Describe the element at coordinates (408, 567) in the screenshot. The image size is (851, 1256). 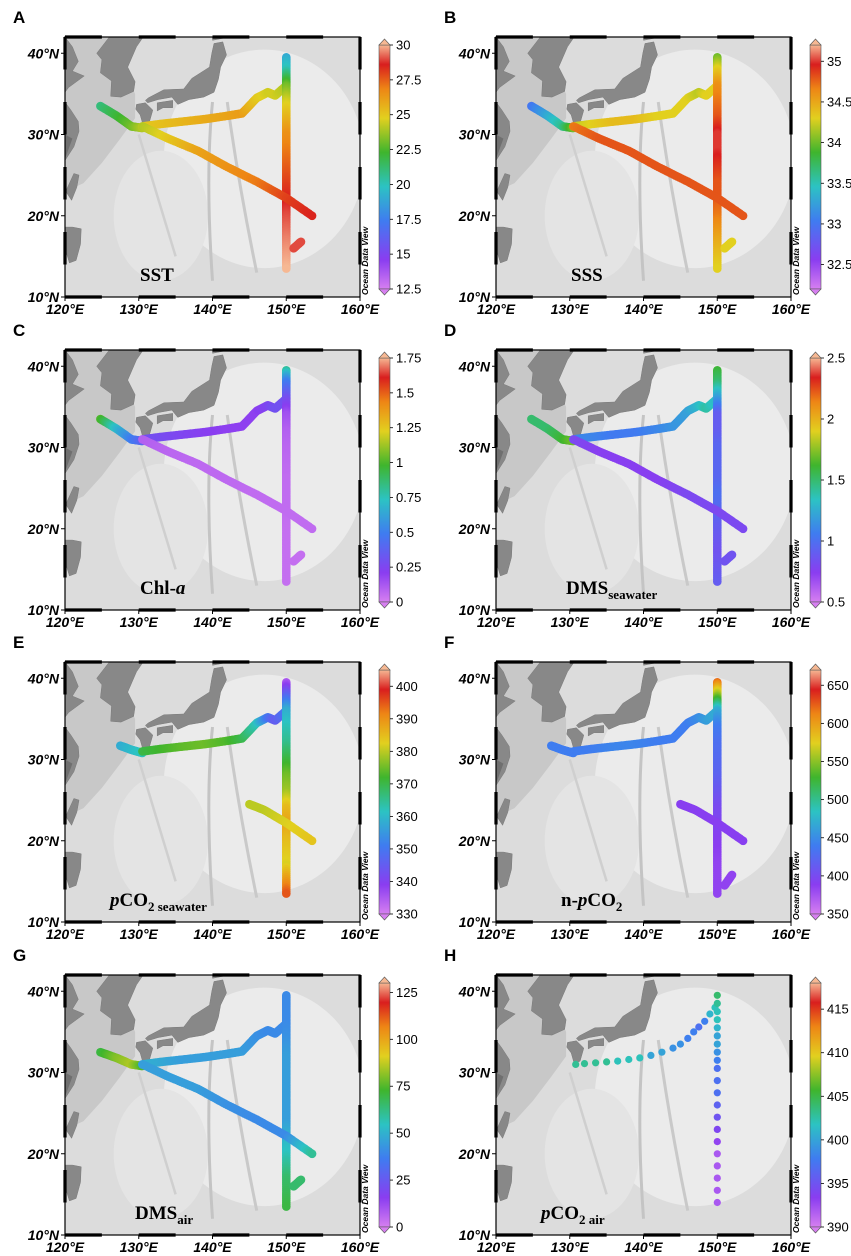
I see `colorbar-tick-label: 0.25` at that location.